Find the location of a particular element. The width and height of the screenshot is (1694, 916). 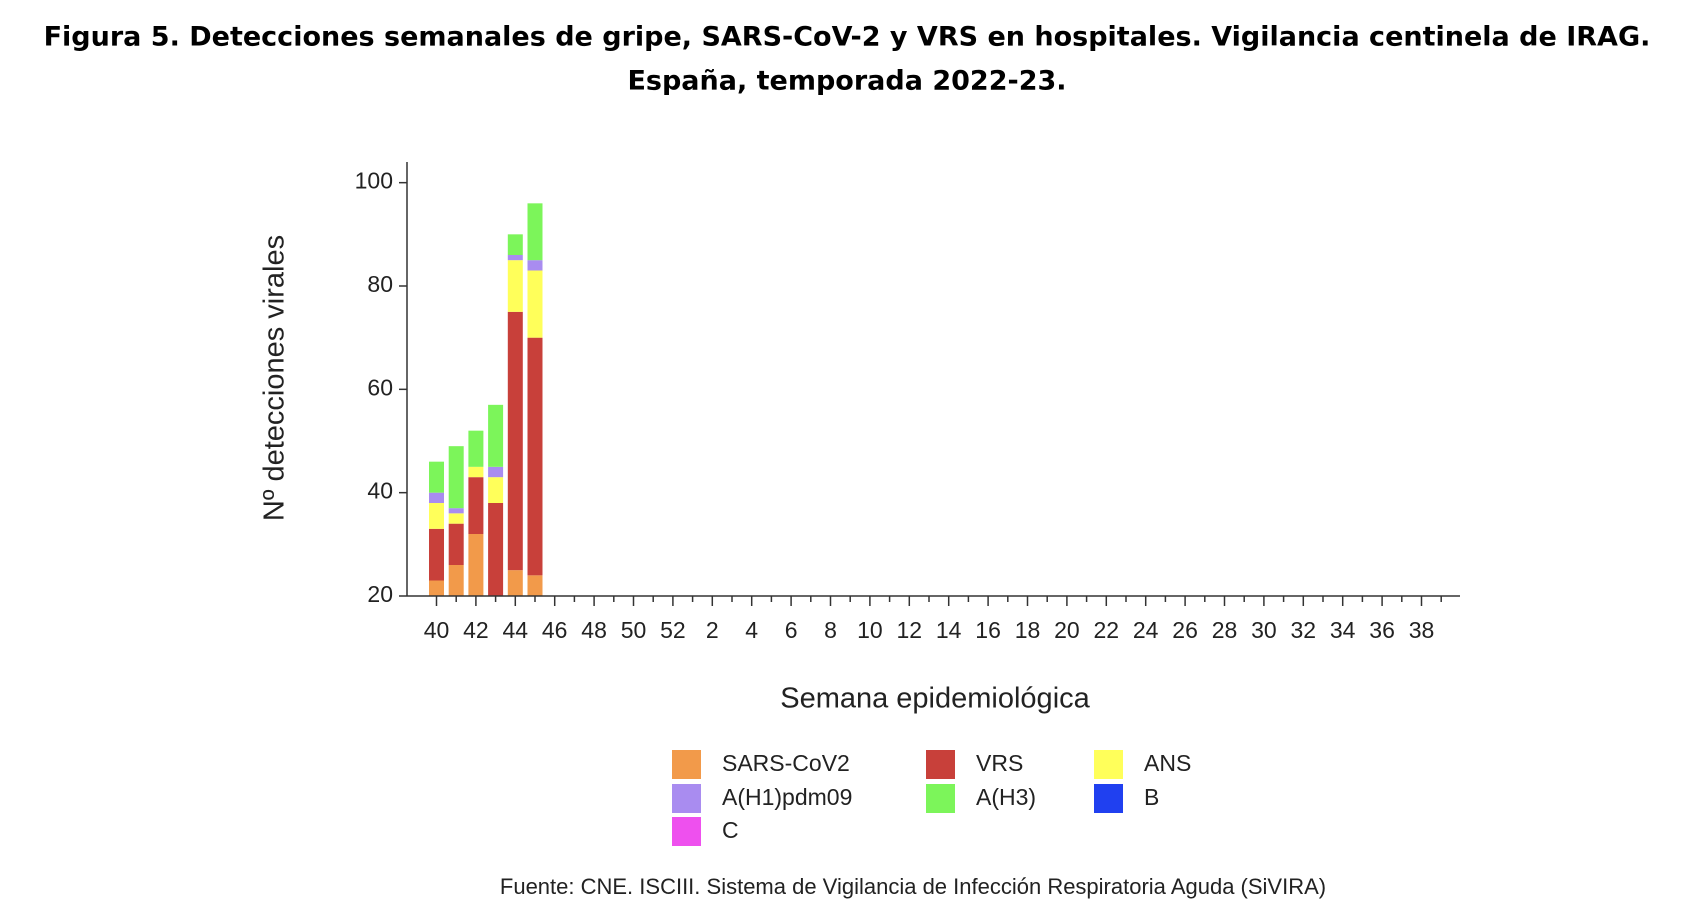

legend-label: ANS is located at coordinates (1167, 763).